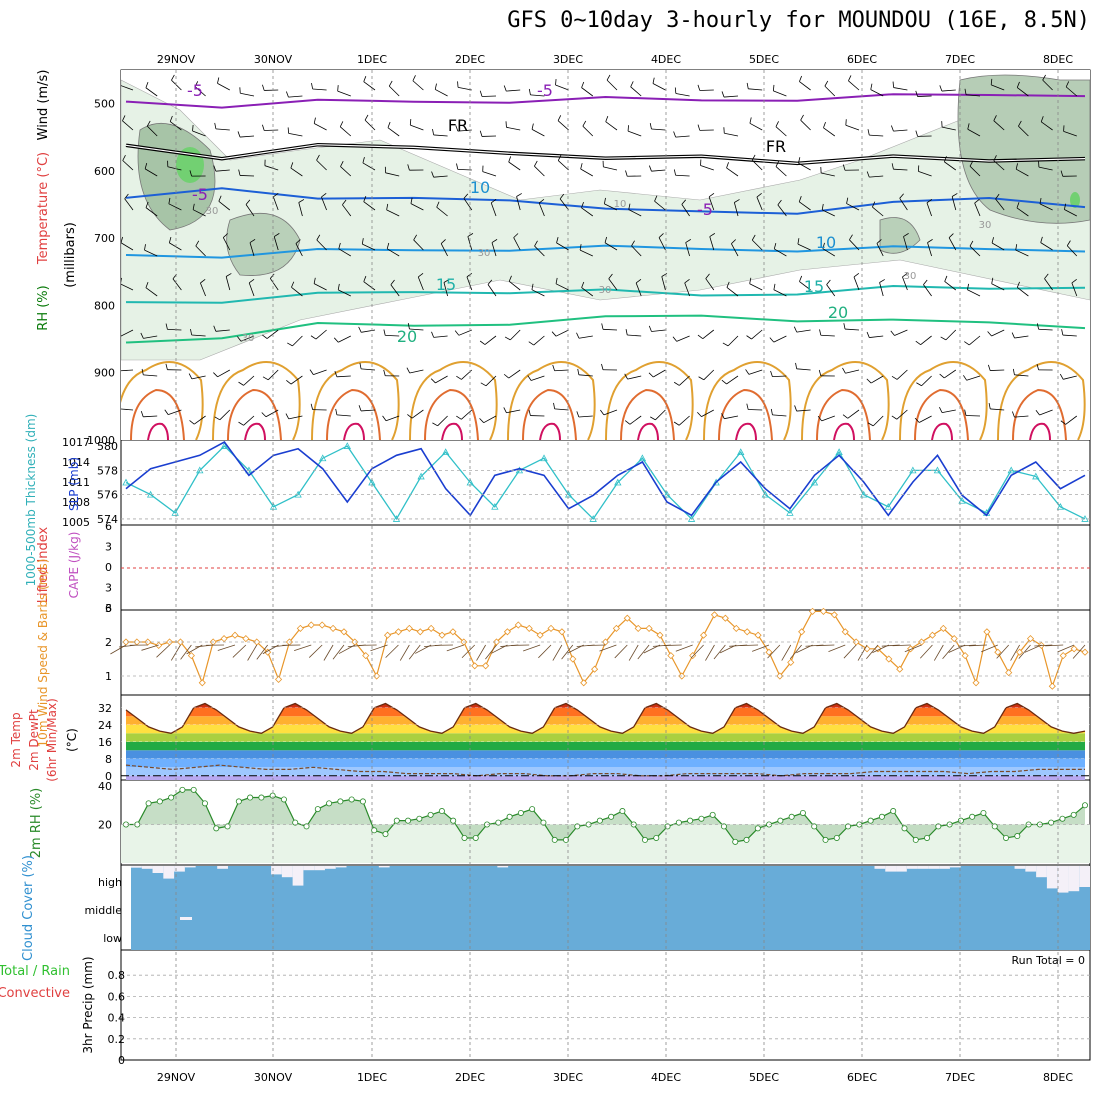  What do you see at coordinates (273, 1077) in the screenshot?
I see `xlabel-bottom-1: 30NOV` at bounding box center [273, 1077].